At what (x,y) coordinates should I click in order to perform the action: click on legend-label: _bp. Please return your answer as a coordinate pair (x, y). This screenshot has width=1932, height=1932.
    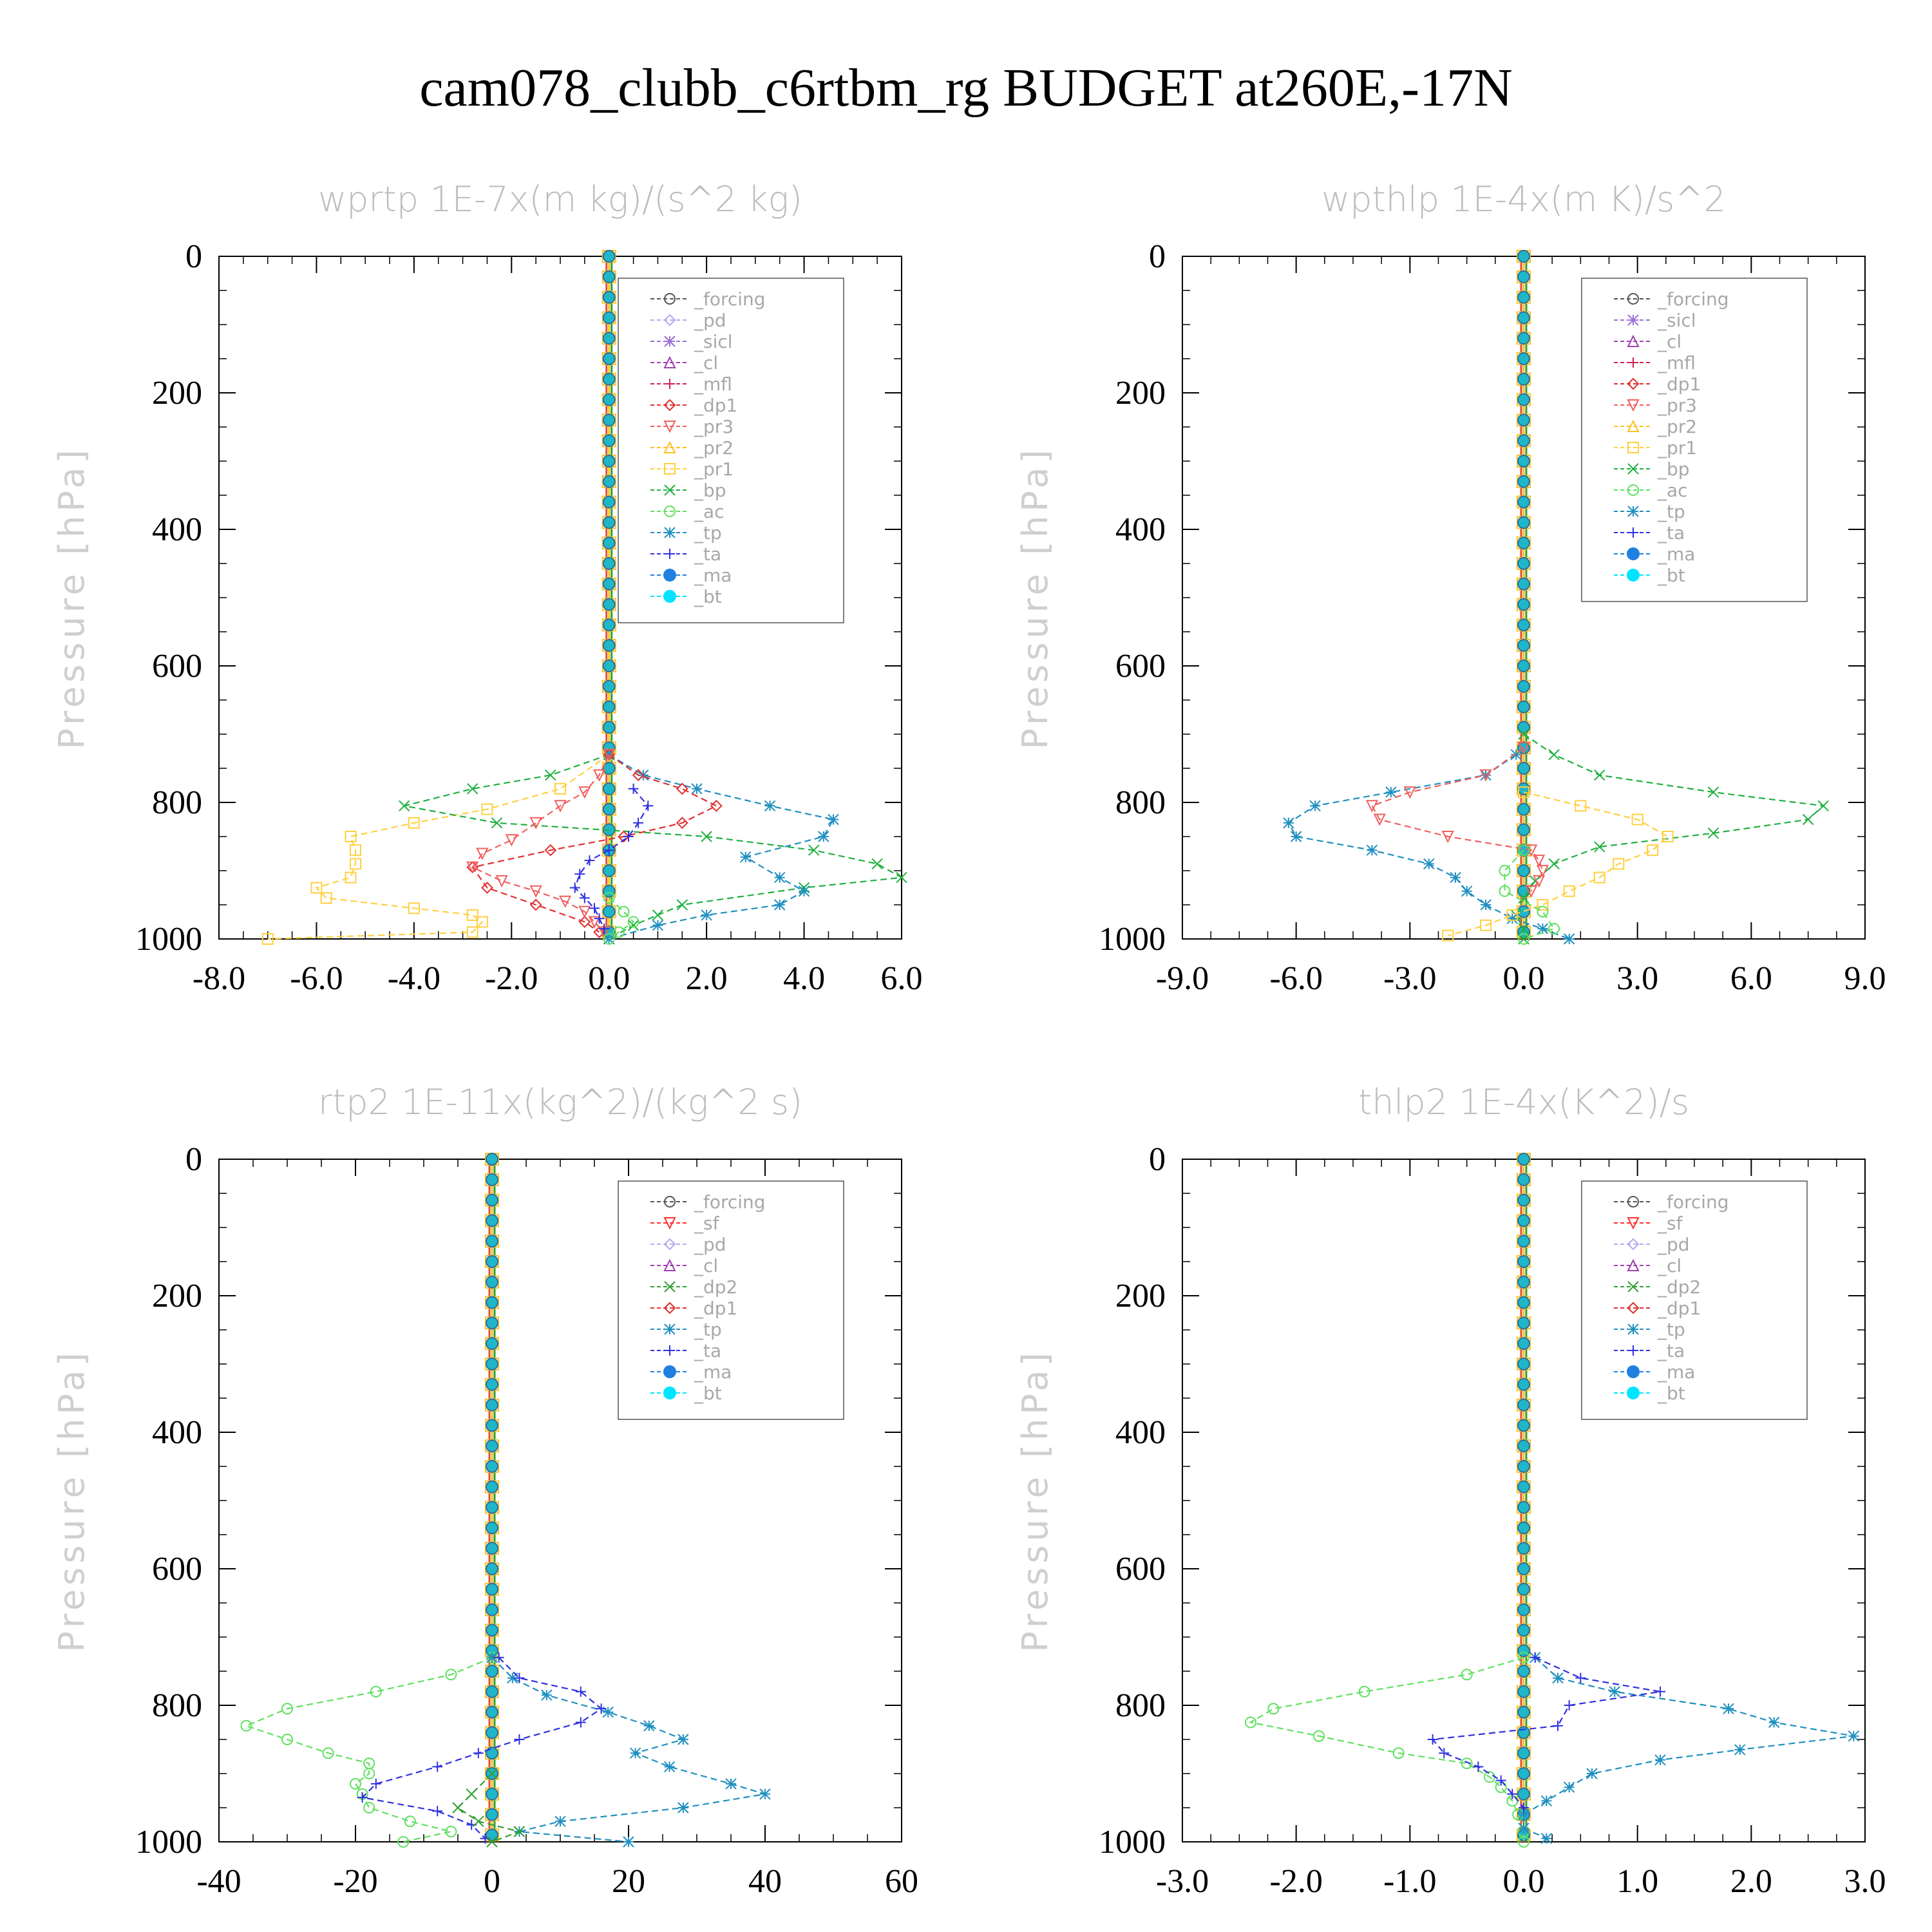
    Looking at the image, I should click on (1673, 469).